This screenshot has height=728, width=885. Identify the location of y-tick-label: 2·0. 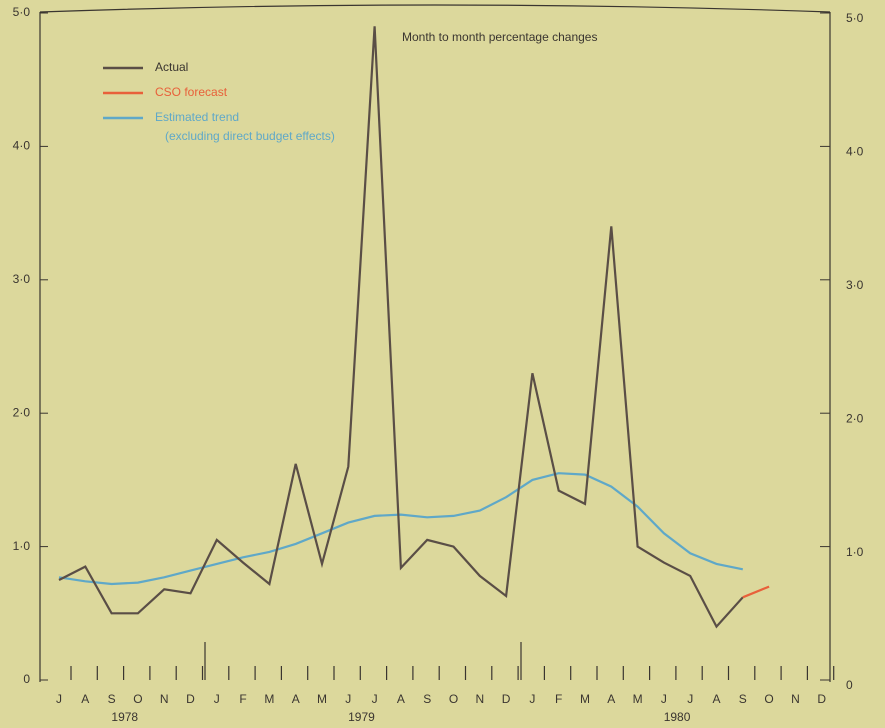
(22, 412).